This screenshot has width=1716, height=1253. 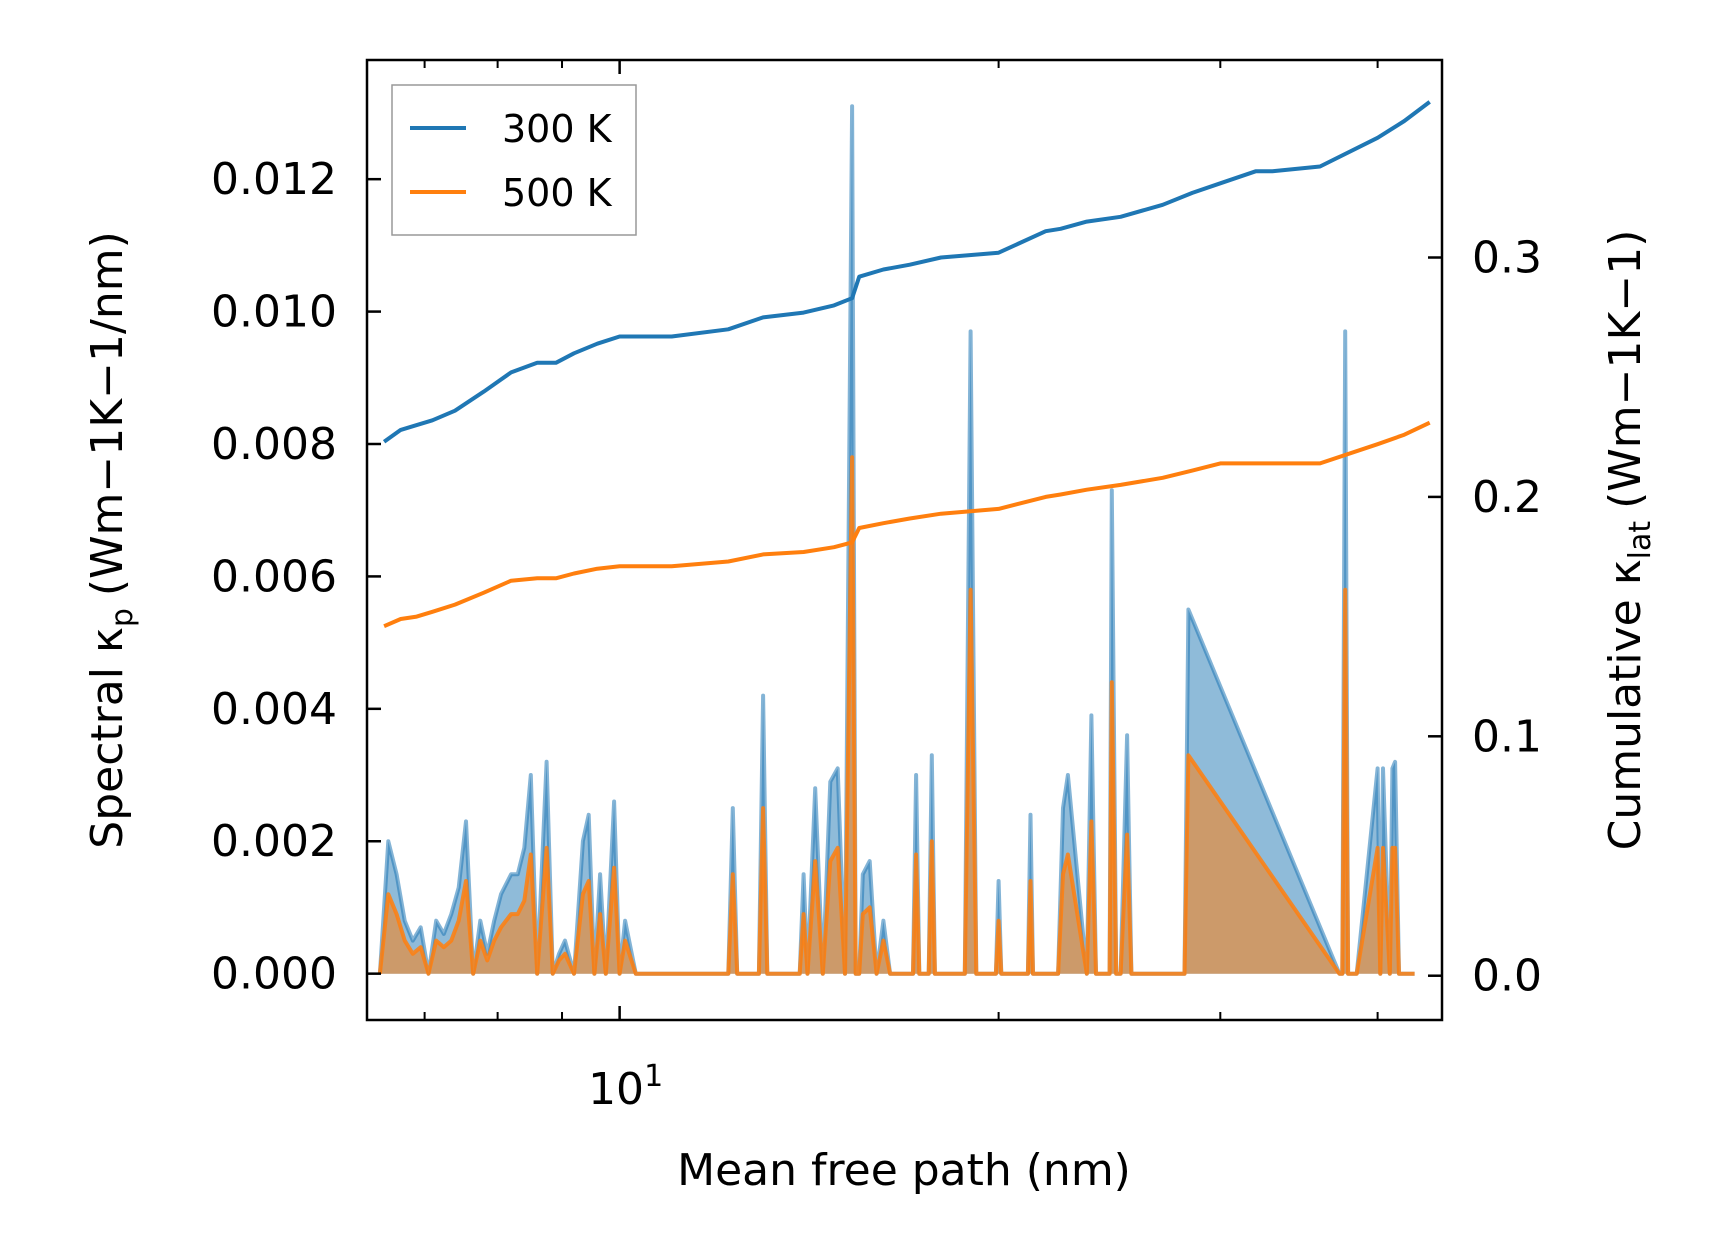 I want to click on left-axis-label: Spectral κp (Wm−1K−1/nm), so click(x=111, y=539).